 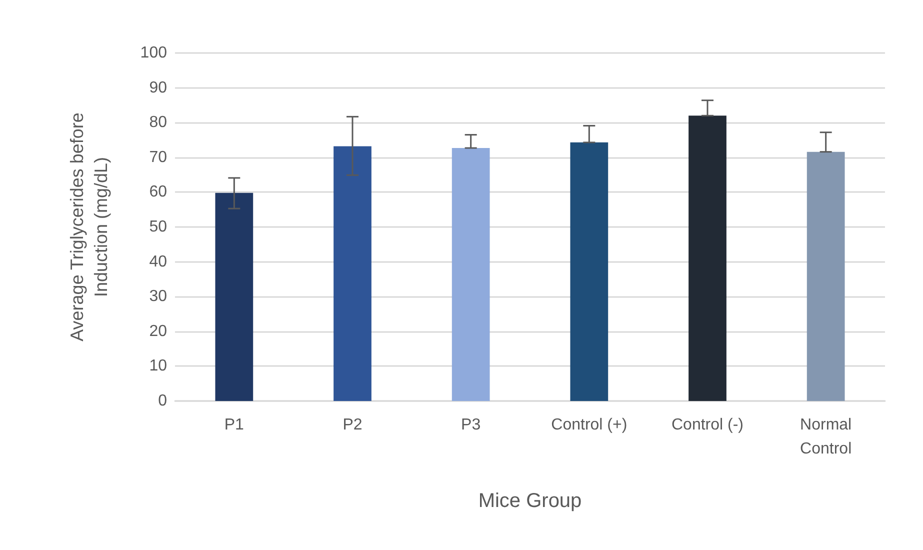 I want to click on y-tick-label: 10, so click(x=158, y=366).